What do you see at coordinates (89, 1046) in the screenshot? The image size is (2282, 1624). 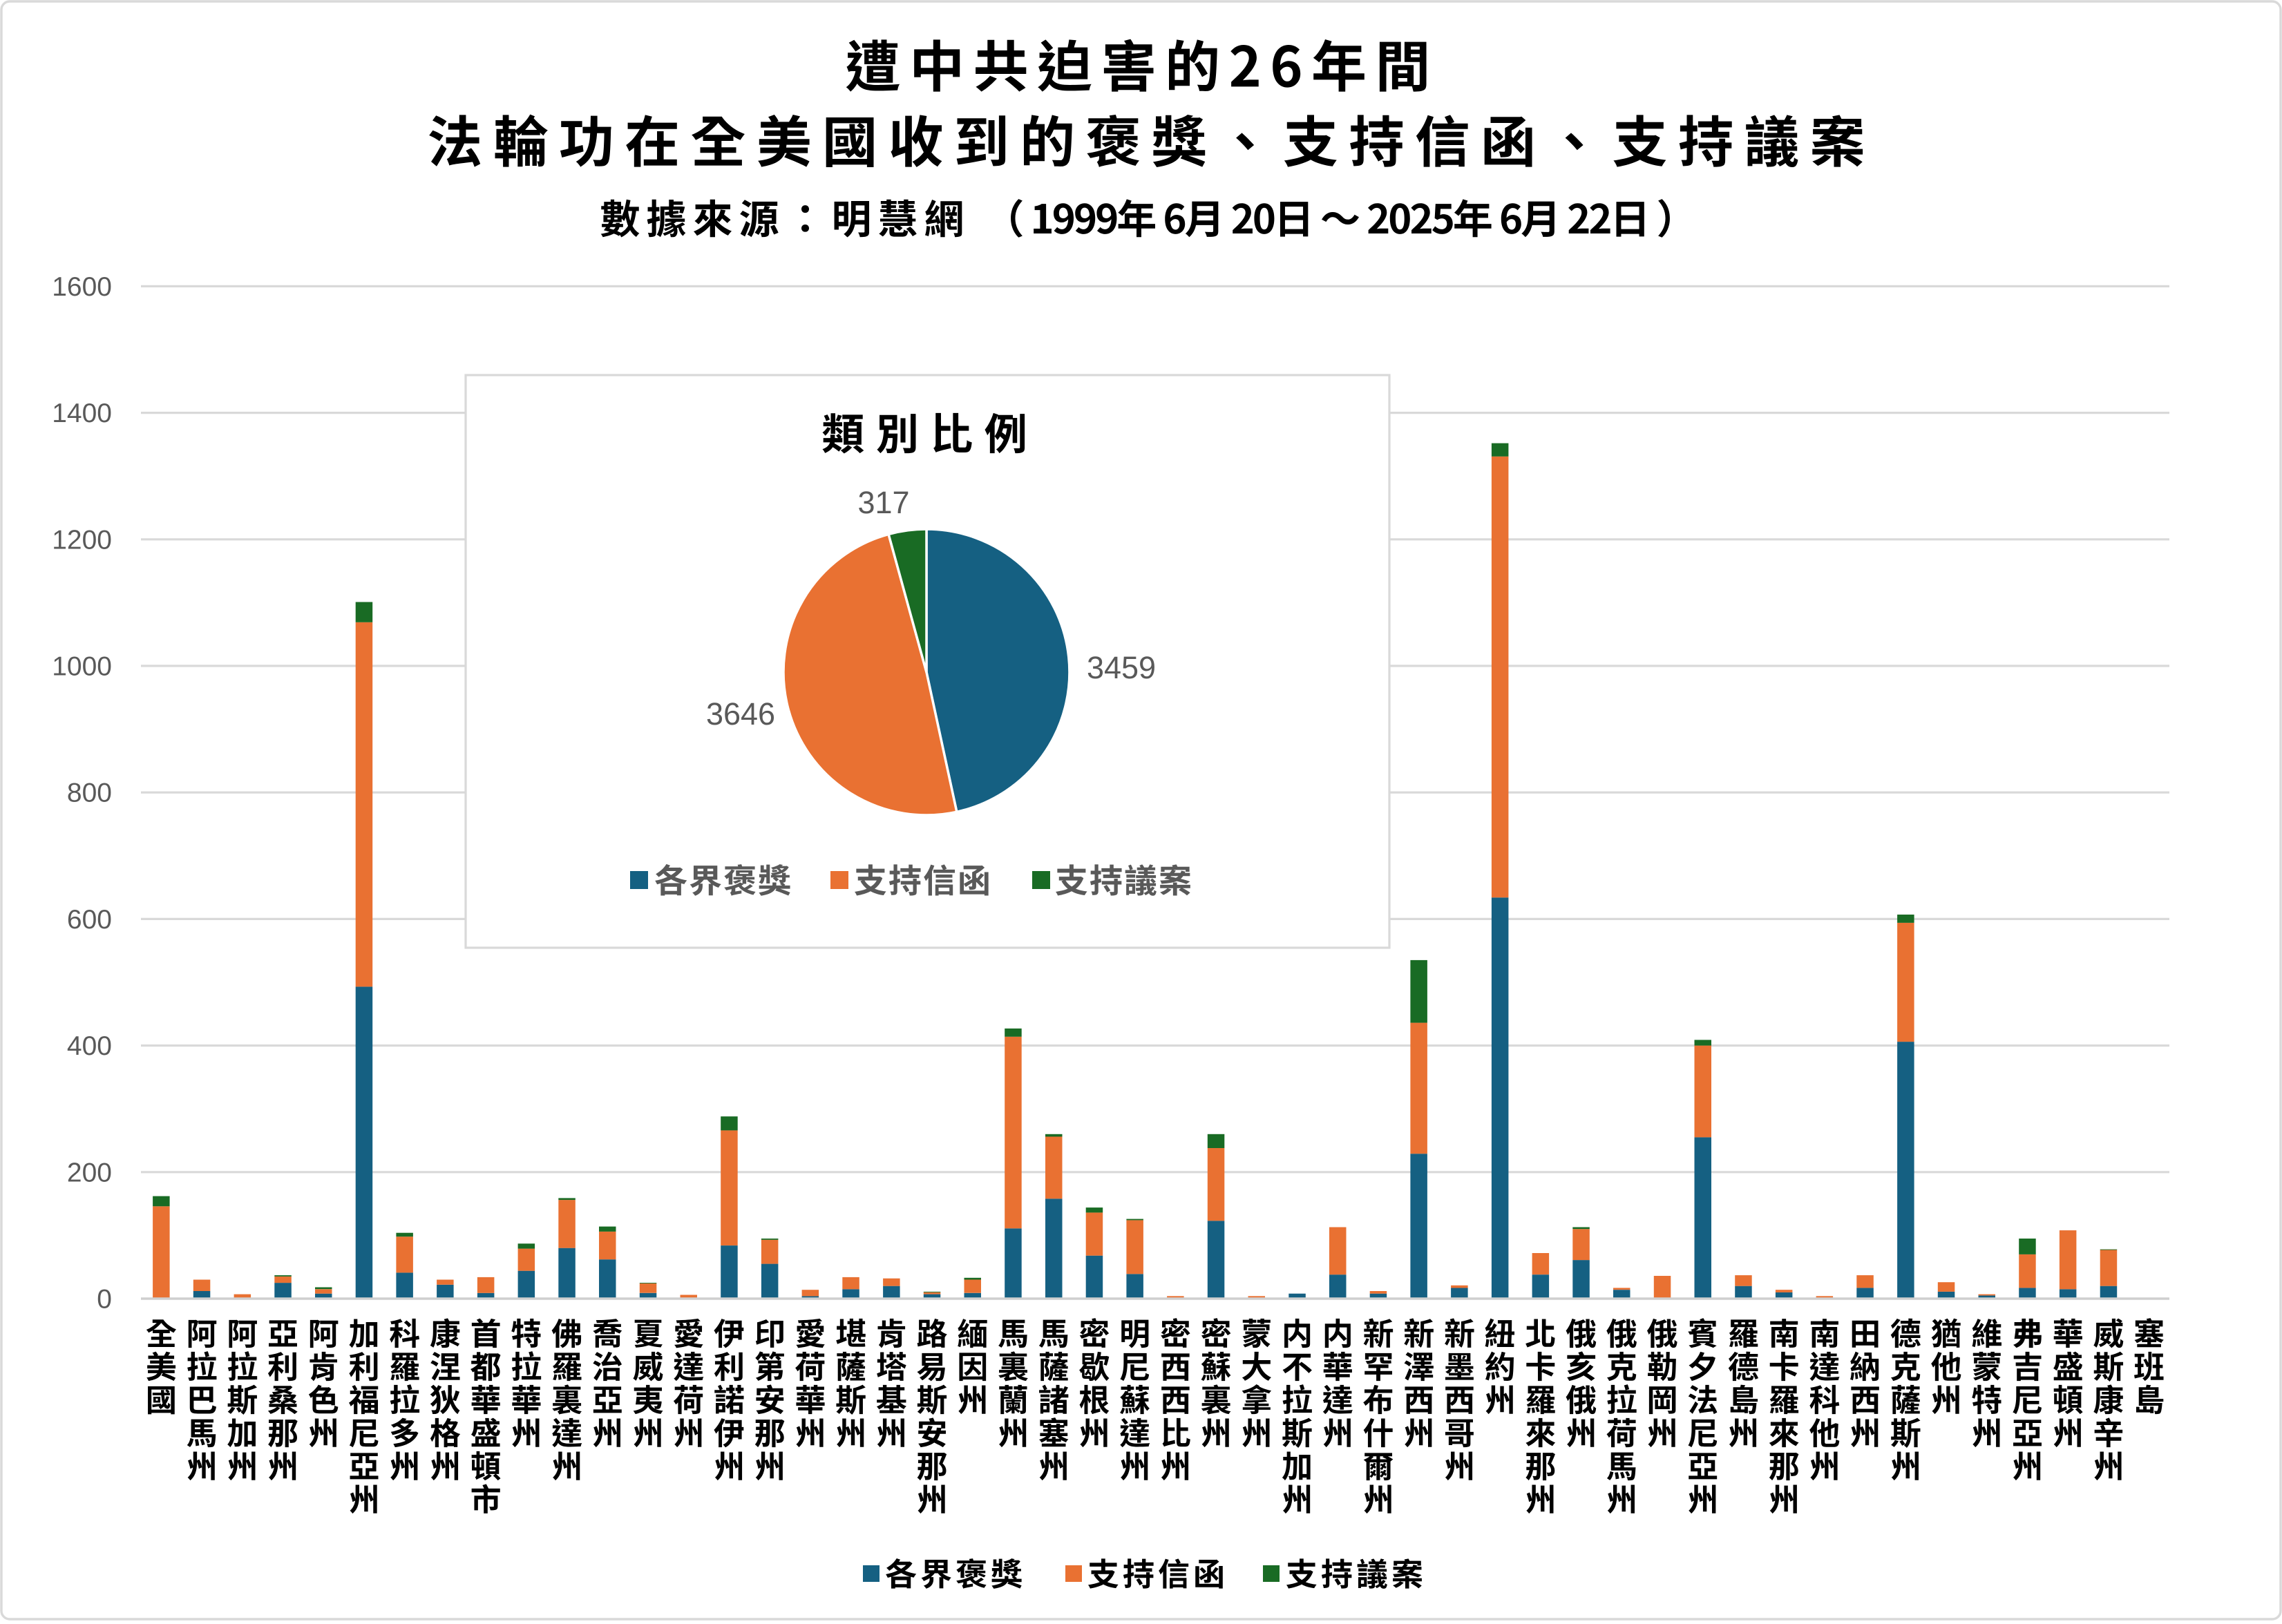 I see `svg-text: 400` at bounding box center [89, 1046].